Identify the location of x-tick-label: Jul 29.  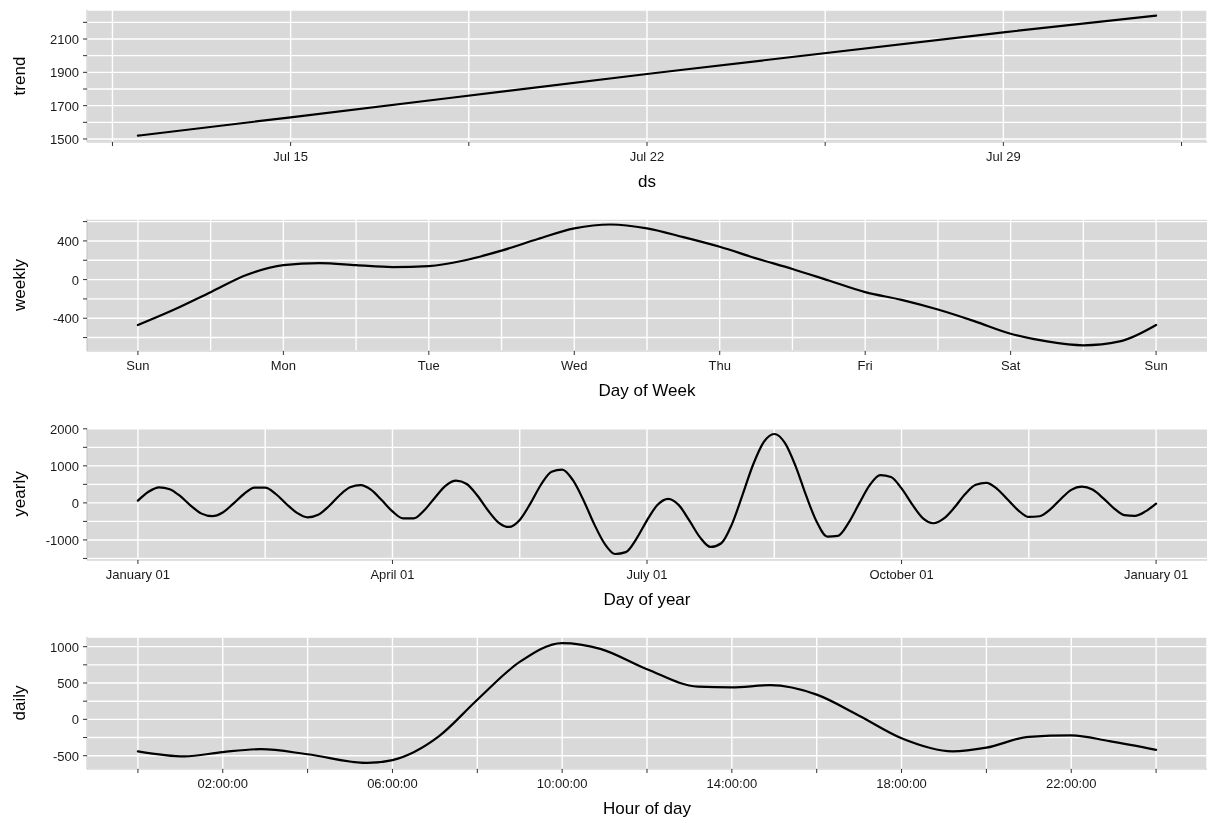
(1003, 157).